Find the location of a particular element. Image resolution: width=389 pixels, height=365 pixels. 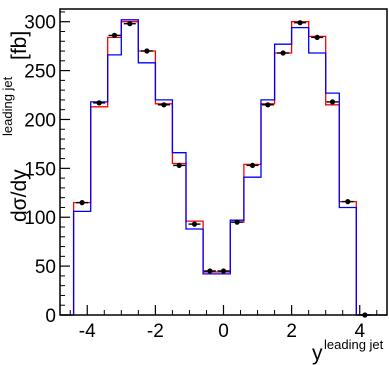

y-tick-label: 100 is located at coordinates (40, 218).